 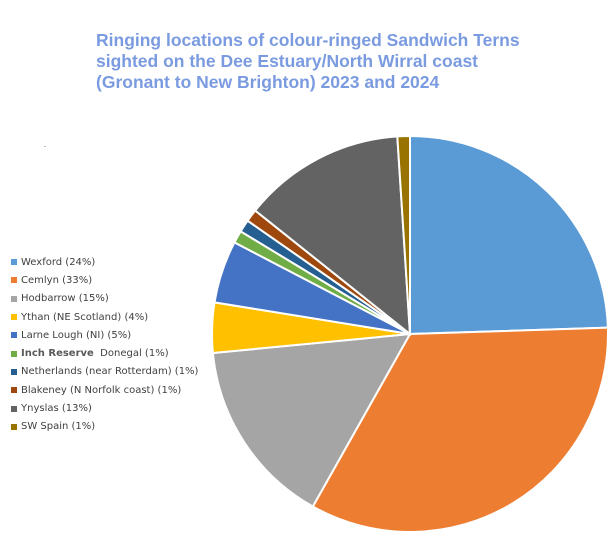 I want to click on legend-label: Larne Lough (NI) (5%), so click(x=76, y=335).